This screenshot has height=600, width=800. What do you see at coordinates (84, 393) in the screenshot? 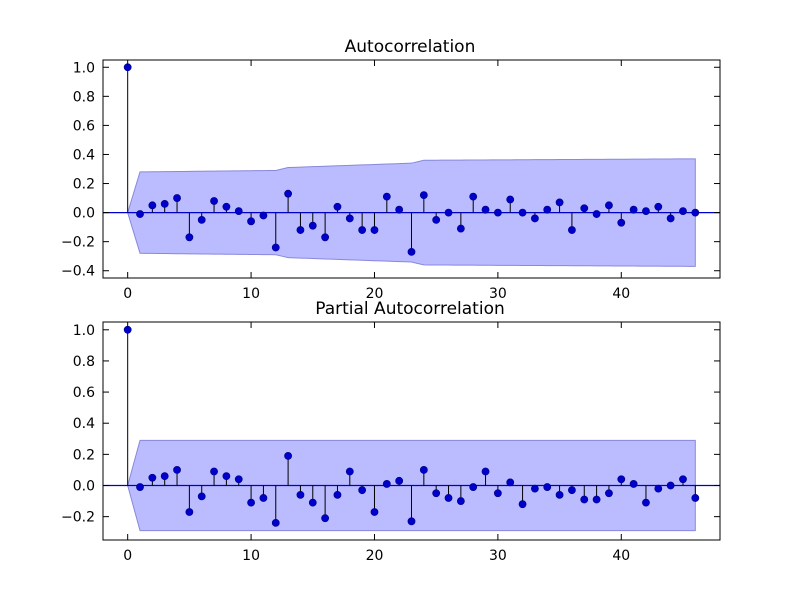
I see `pacf-y-tick-label: 0.6` at bounding box center [84, 393].